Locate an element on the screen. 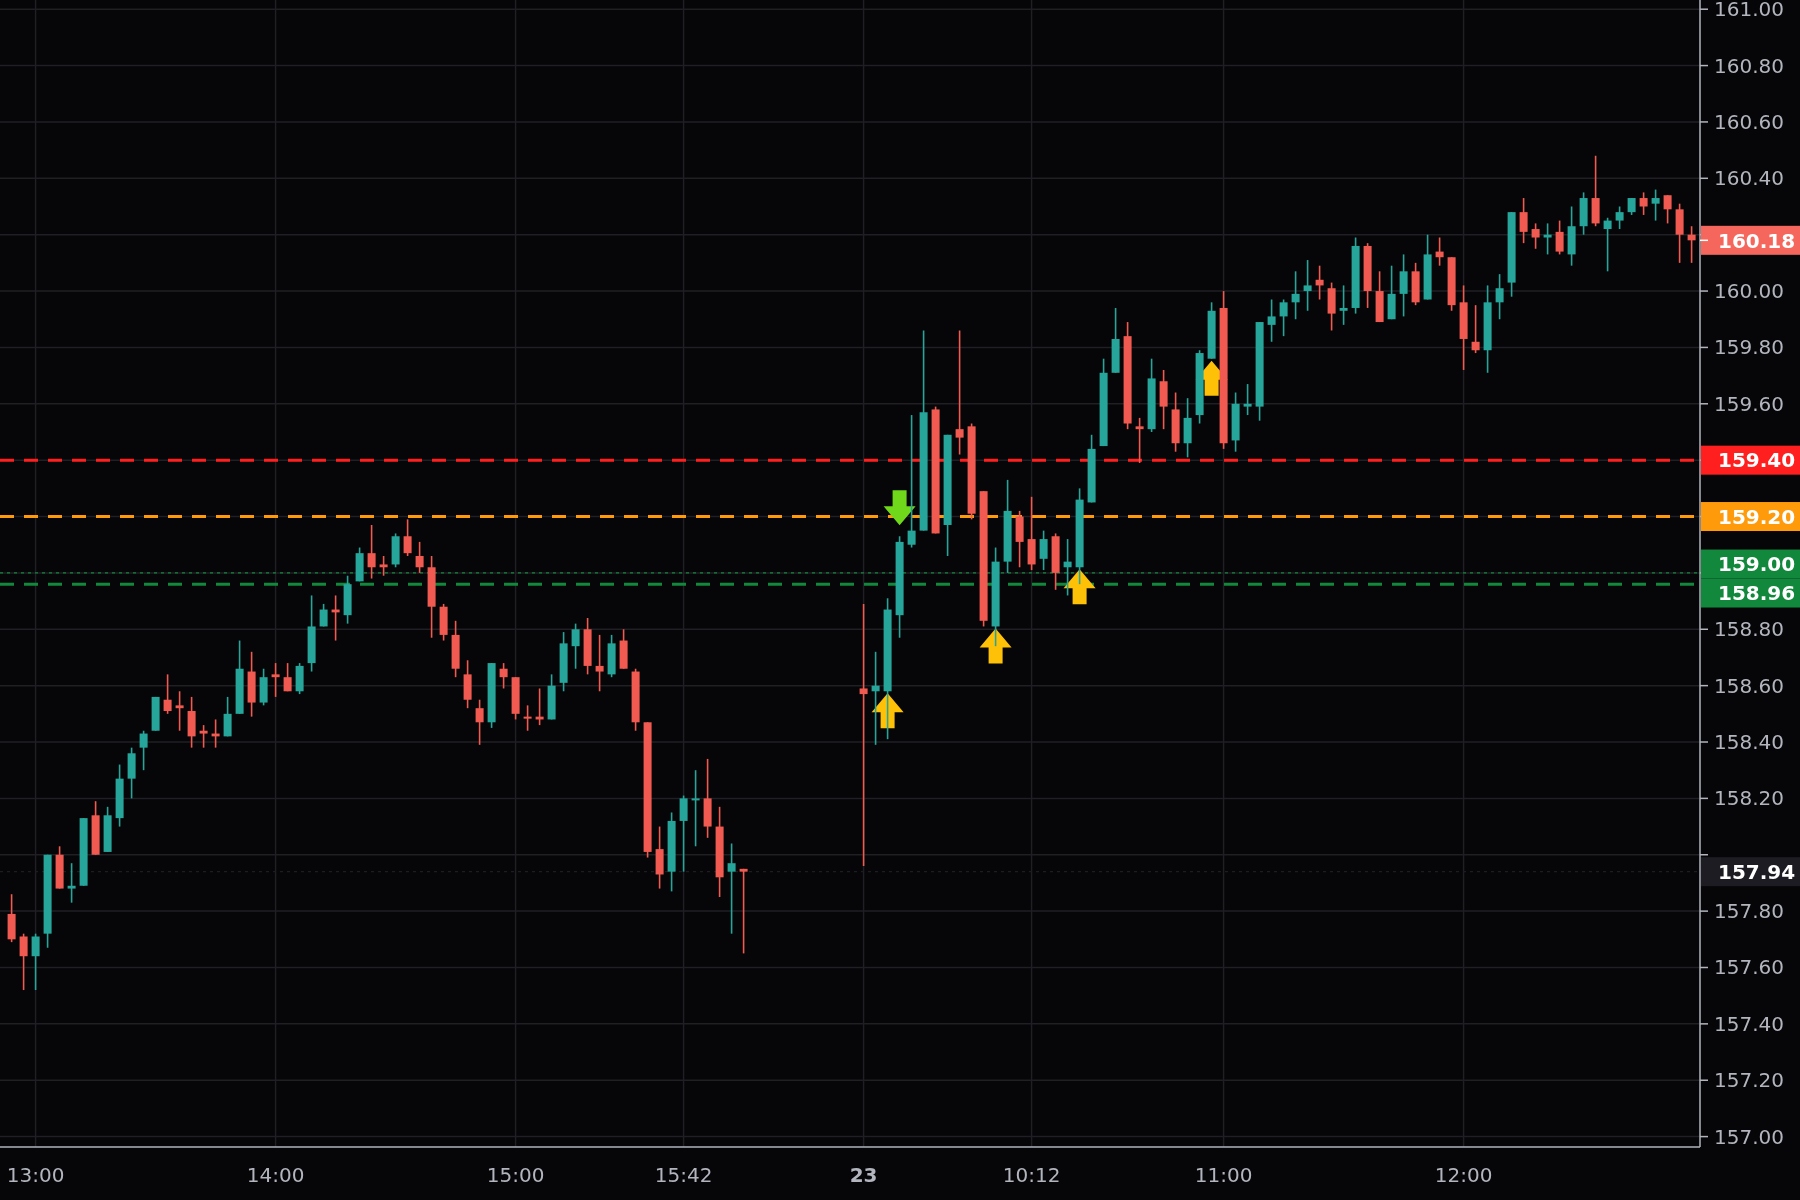  x-tick-label: 10:12 is located at coordinates (1031, 1175).